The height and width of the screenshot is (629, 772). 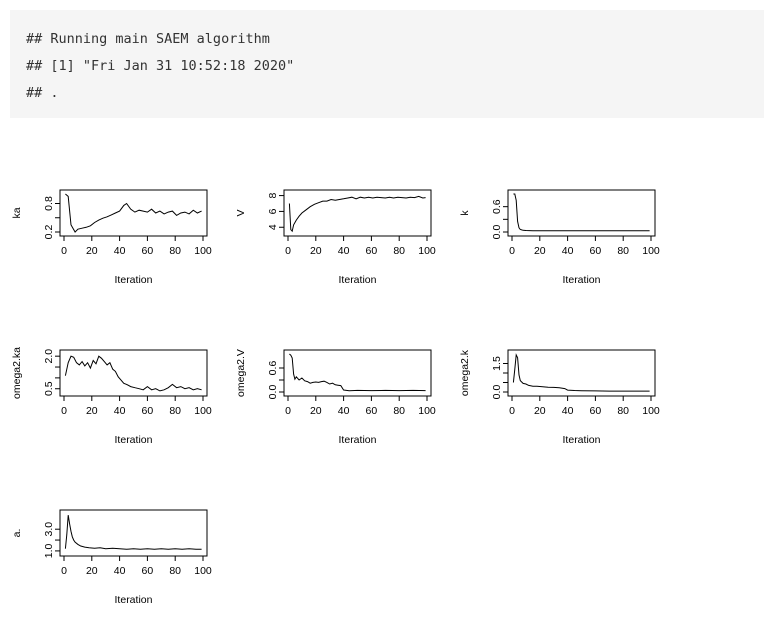 What do you see at coordinates (17, 533) in the screenshot?
I see `y-axis-label: a.` at bounding box center [17, 533].